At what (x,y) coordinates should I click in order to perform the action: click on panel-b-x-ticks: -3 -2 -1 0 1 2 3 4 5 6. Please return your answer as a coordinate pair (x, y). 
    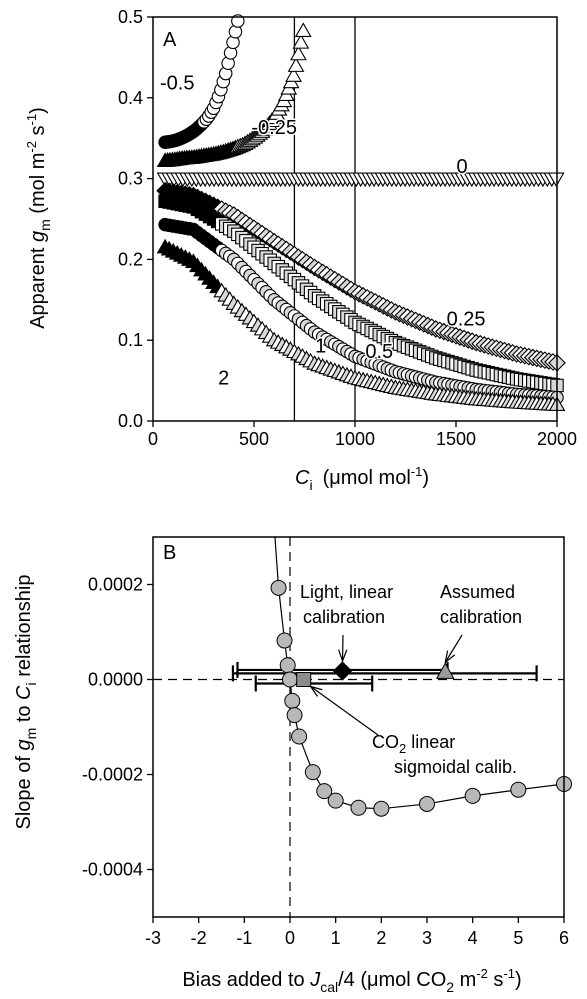
    Looking at the image, I should click on (357, 932).